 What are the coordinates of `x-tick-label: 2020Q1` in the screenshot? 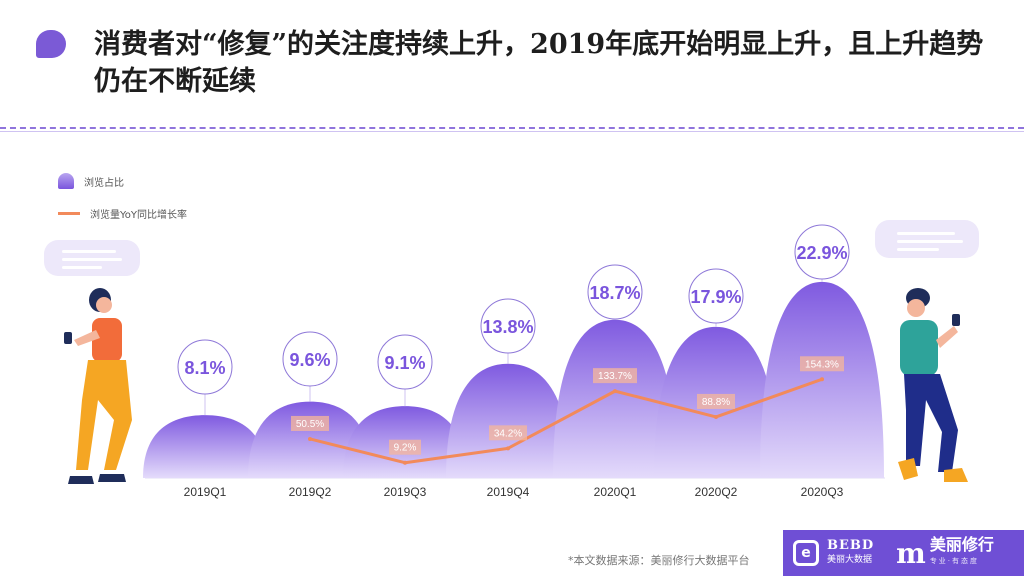 It's located at (615, 492).